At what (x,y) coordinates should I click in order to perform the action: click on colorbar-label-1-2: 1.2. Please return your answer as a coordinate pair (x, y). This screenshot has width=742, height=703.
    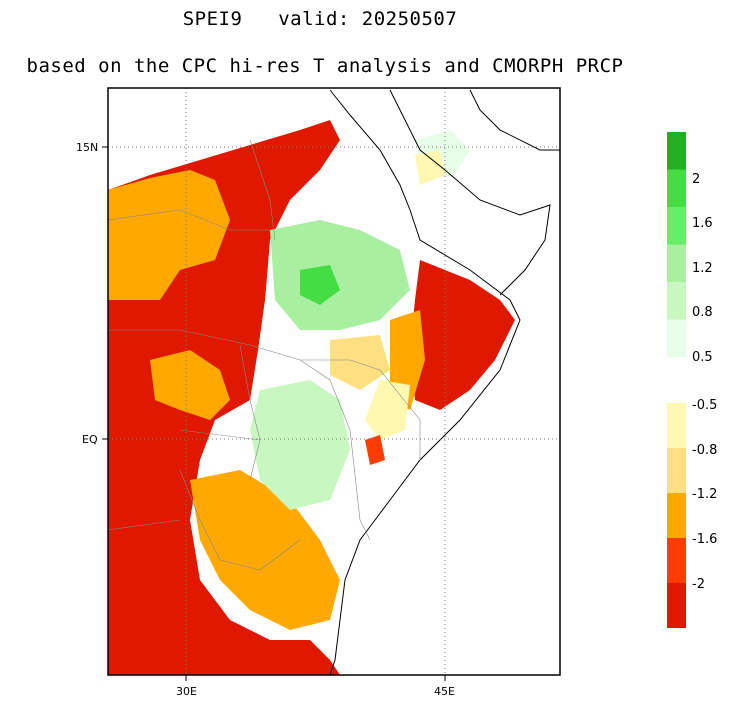
    Looking at the image, I should click on (702, 268).